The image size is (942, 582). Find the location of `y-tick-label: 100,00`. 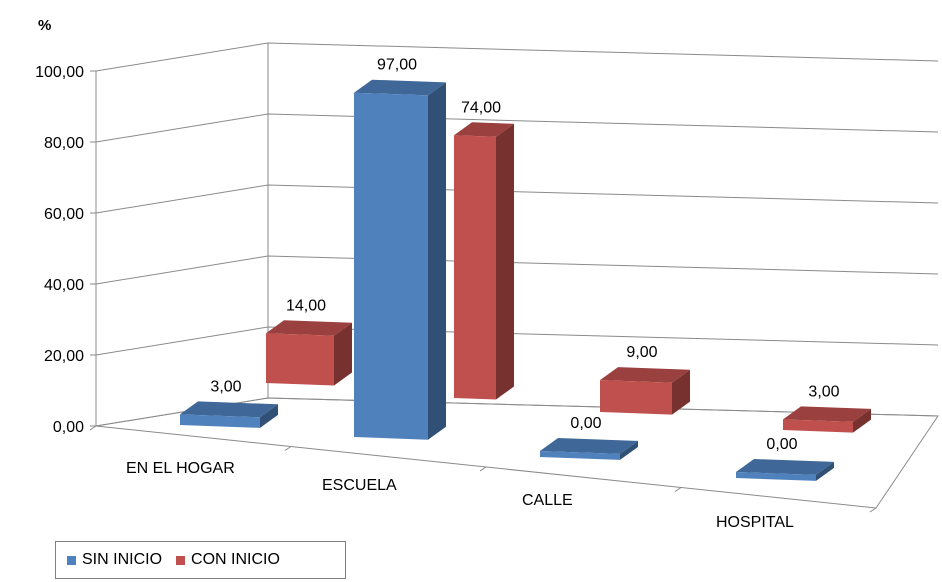

y-tick-label: 100,00 is located at coordinates (59, 72).